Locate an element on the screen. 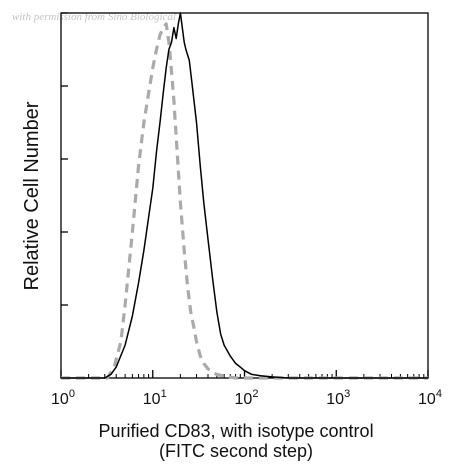 The width and height of the screenshot is (450, 470). x-tick-label-2: 10² is located at coordinates (247, 398).